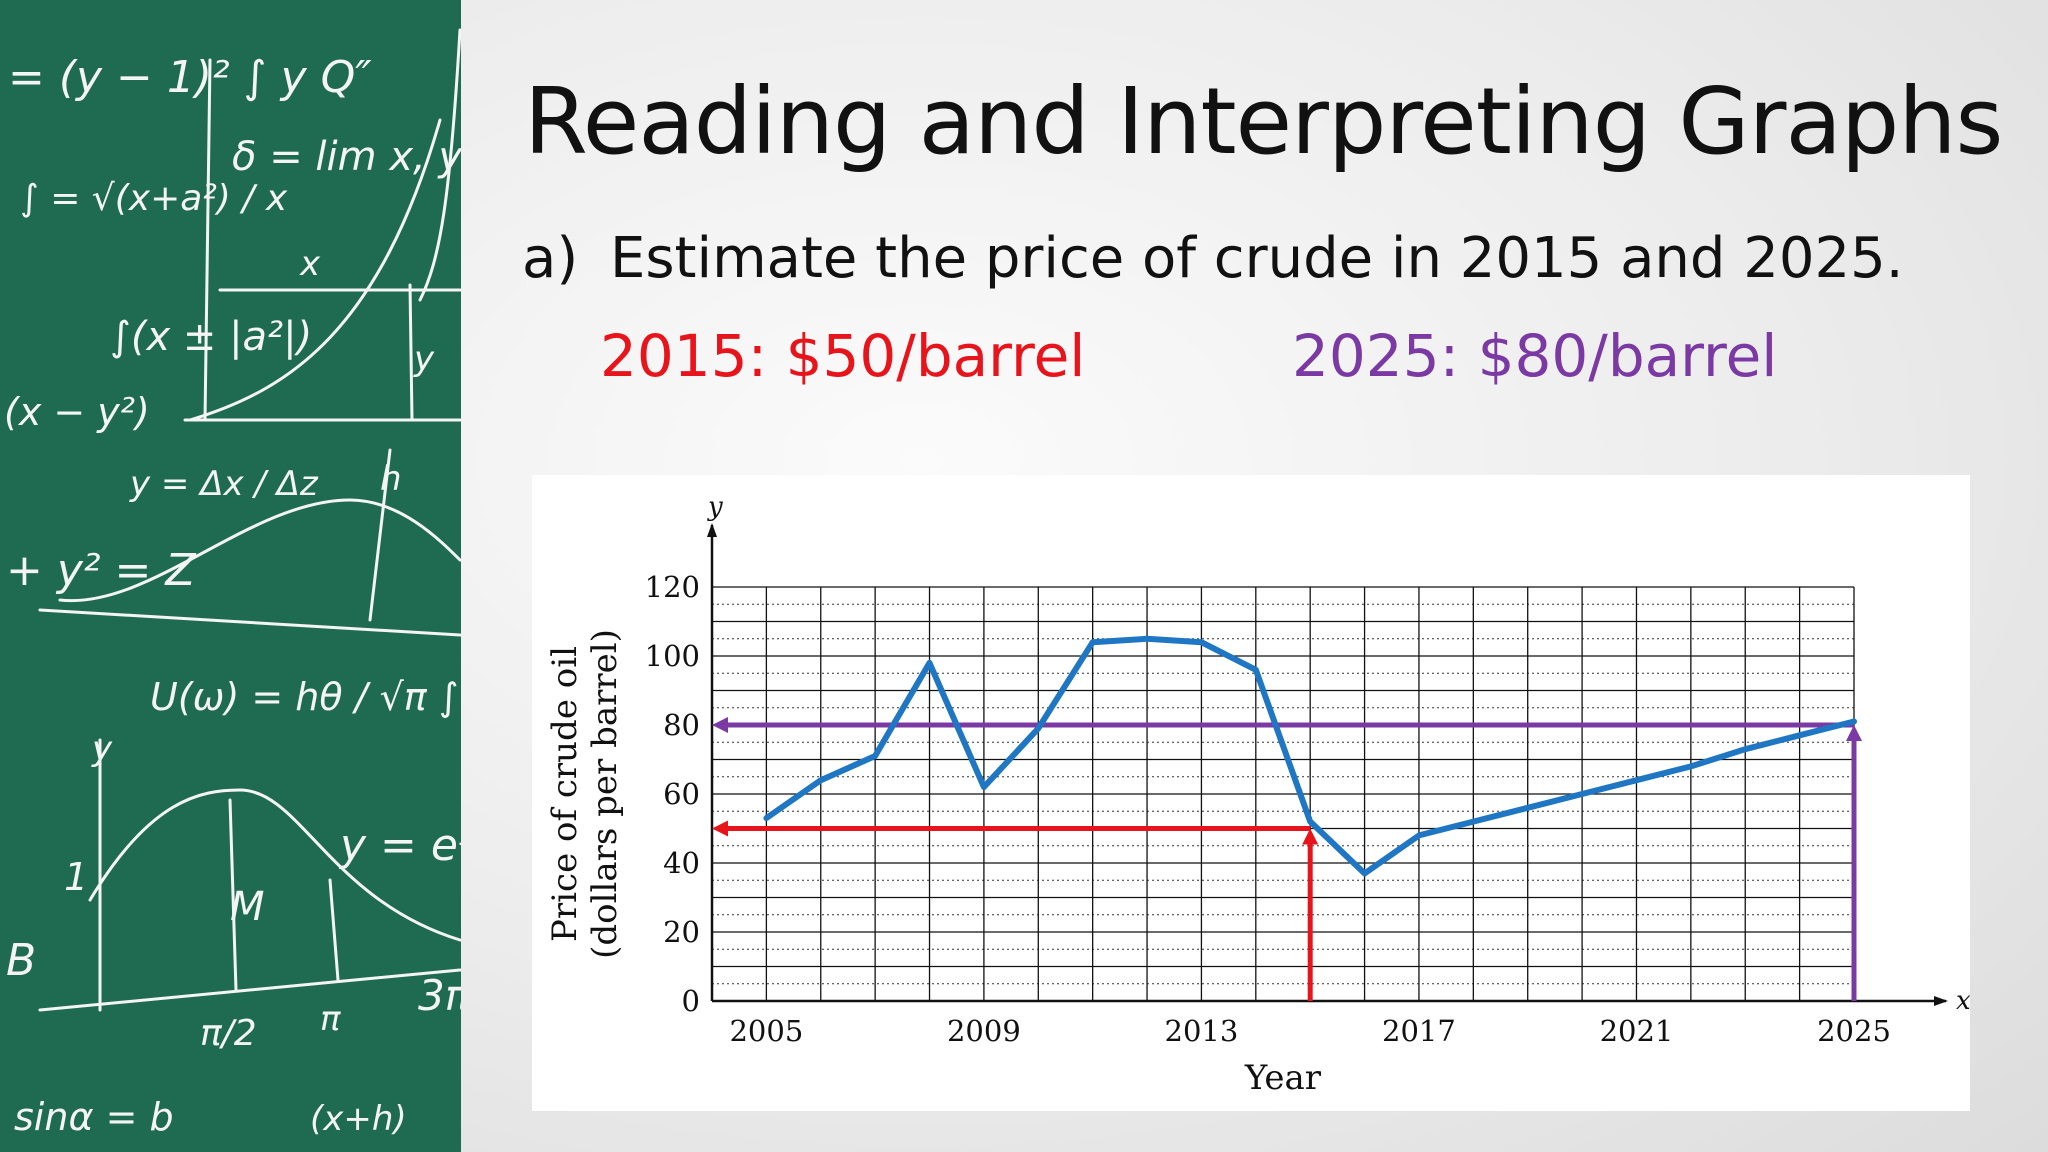 The image size is (2048, 1152). Describe the element at coordinates (681, 932) in the screenshot. I see `y-tick-label: 20` at that location.